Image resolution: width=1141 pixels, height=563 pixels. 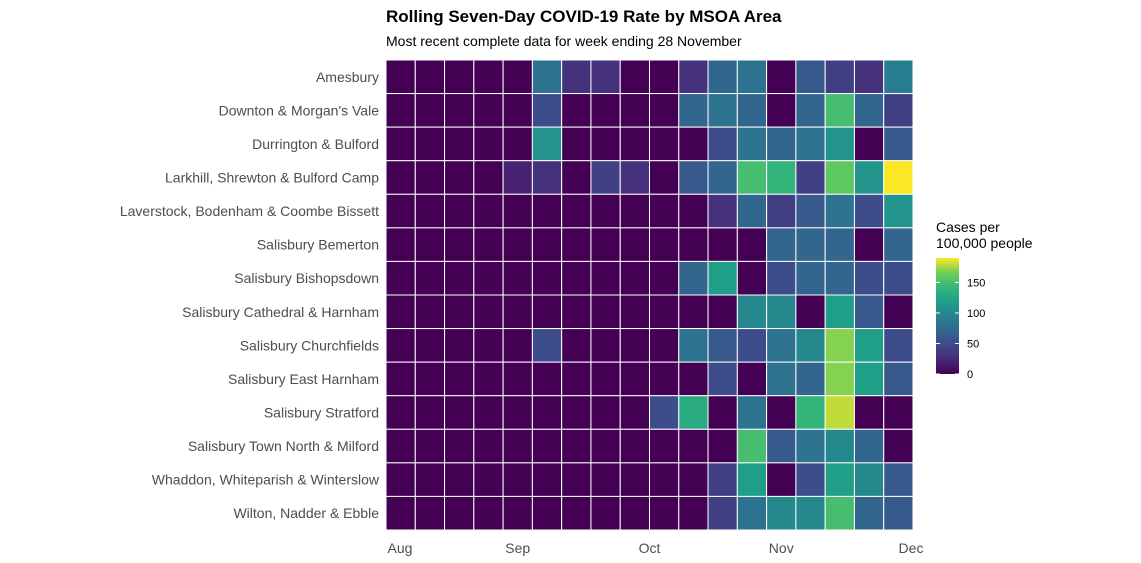 I want to click on x-tick-label: Nov, so click(x=781, y=548).